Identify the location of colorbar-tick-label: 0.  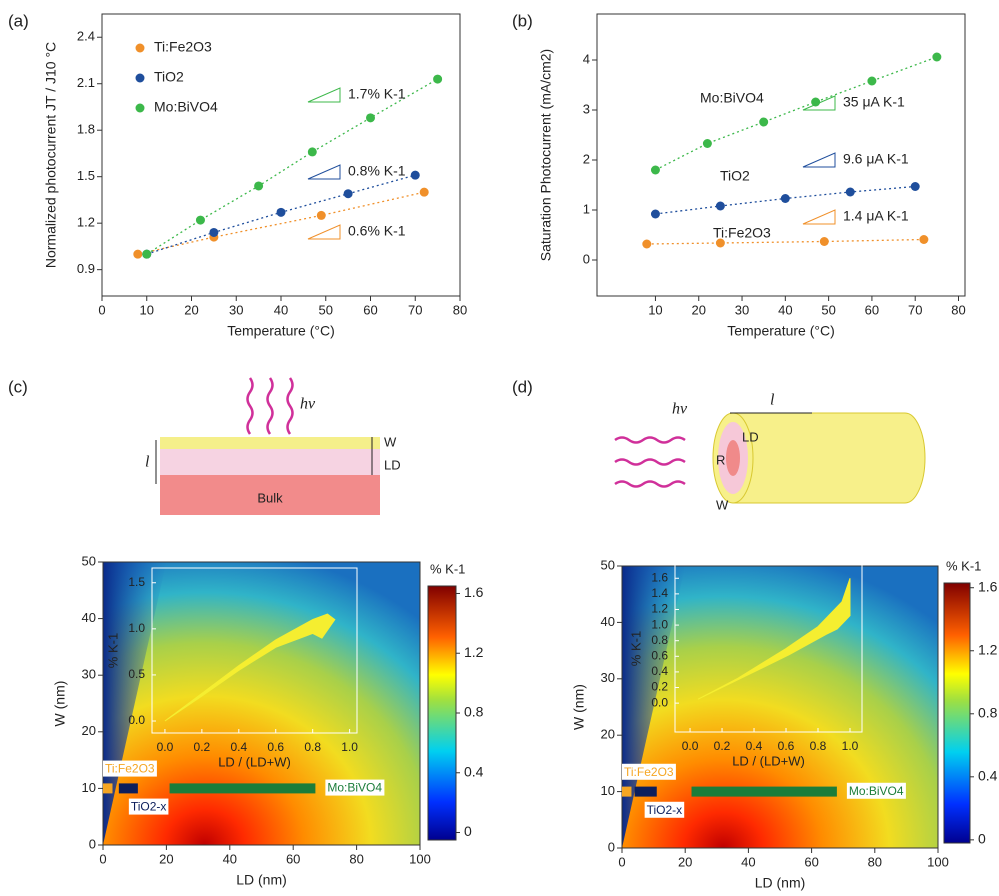
(982, 839).